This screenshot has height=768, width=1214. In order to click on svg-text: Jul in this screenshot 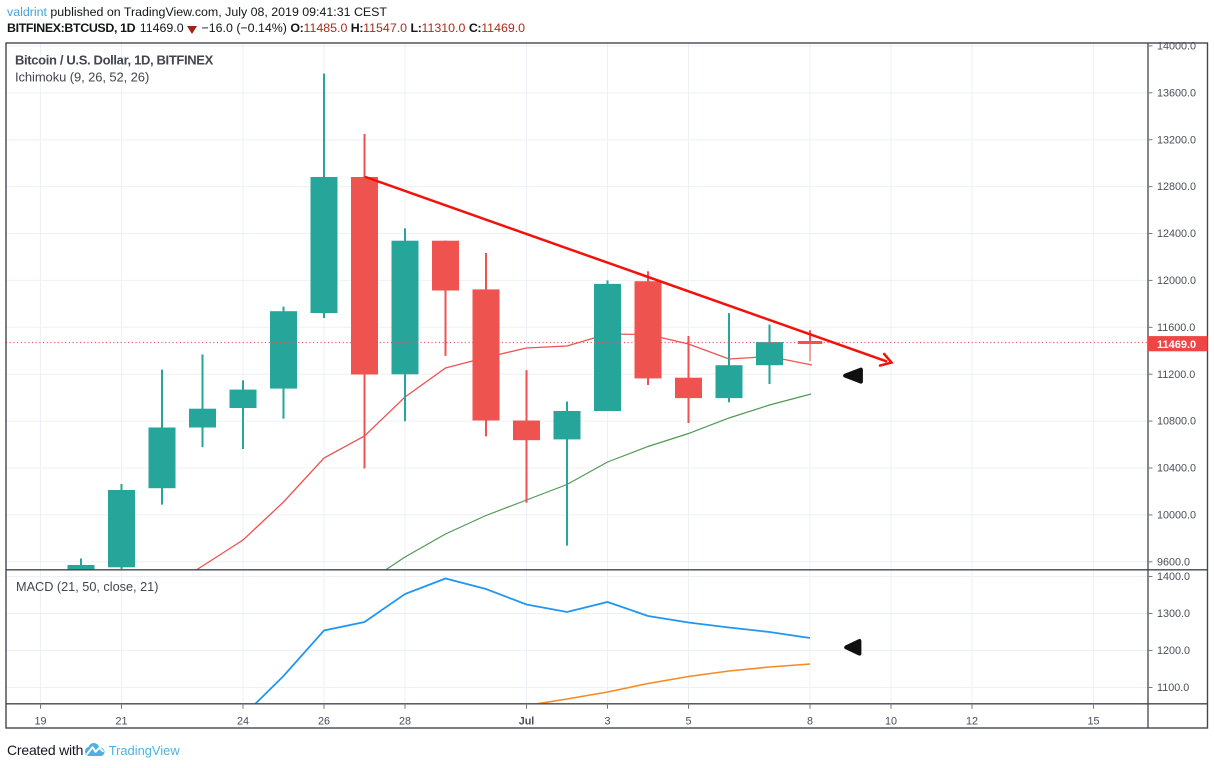, I will do `click(527, 722)`.